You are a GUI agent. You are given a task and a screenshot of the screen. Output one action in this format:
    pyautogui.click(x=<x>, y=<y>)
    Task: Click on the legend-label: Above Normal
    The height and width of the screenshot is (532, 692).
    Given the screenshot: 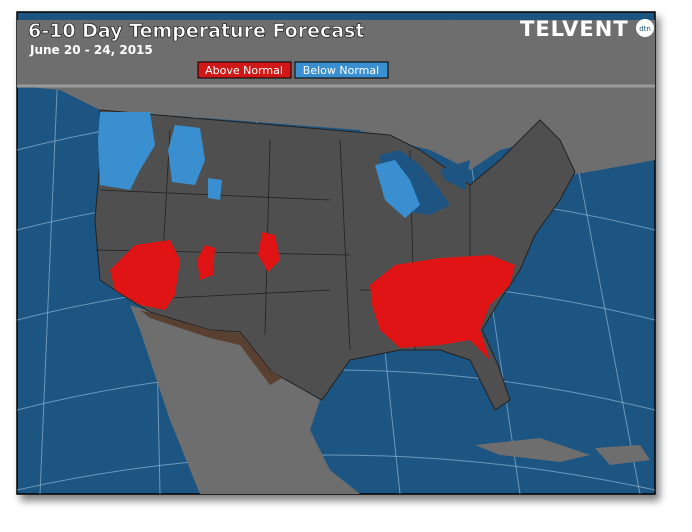 What is the action you would take?
    pyautogui.click(x=244, y=70)
    